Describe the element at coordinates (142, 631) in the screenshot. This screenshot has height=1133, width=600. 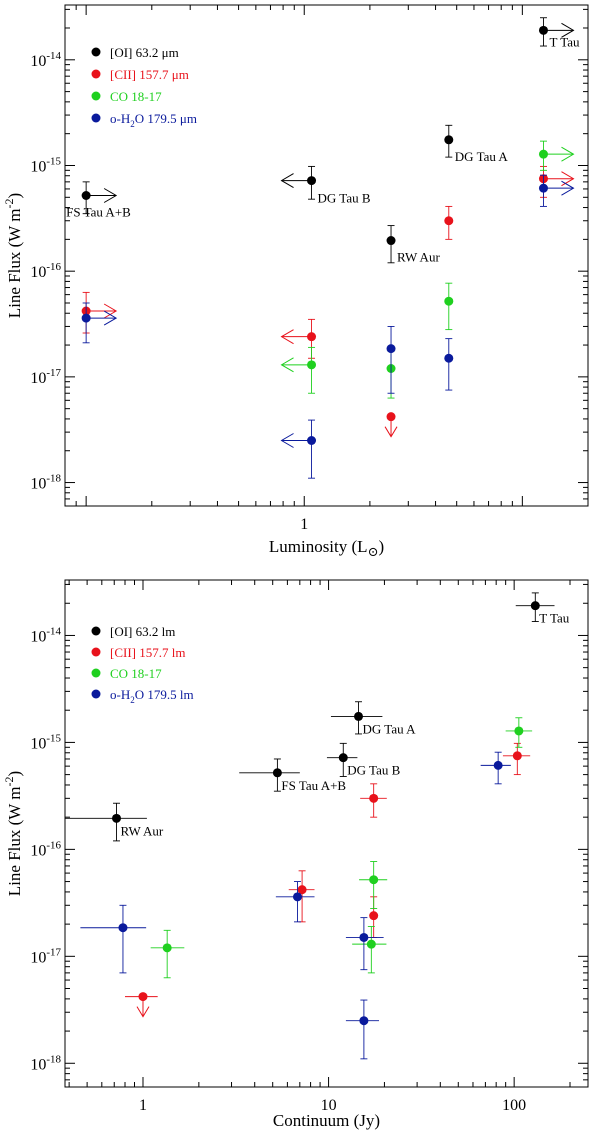
I see `legend-entry: [OI] 63.2 lm` at that location.